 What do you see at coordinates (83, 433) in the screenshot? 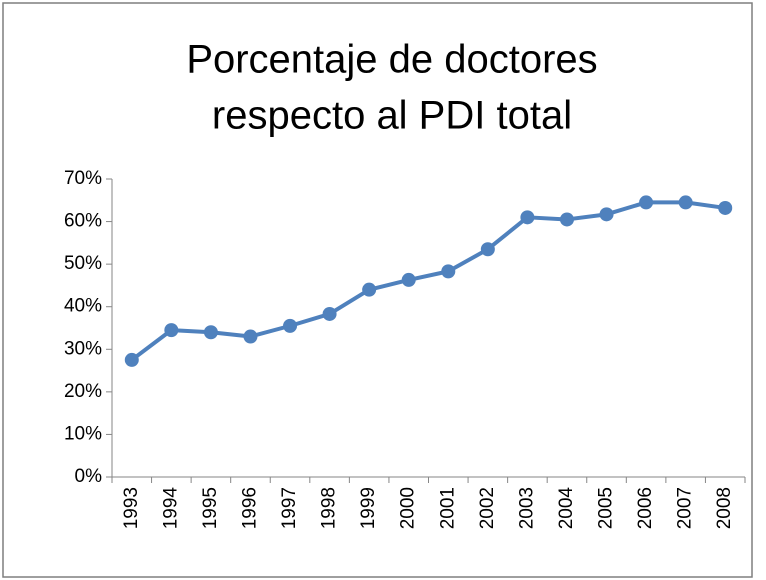
I see `y-tick-label: 10%` at bounding box center [83, 433].